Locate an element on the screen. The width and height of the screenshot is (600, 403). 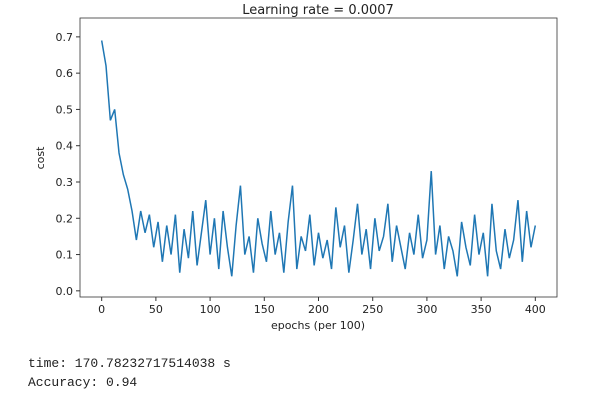
y-tick-label: 0.0 is located at coordinates (65, 291).